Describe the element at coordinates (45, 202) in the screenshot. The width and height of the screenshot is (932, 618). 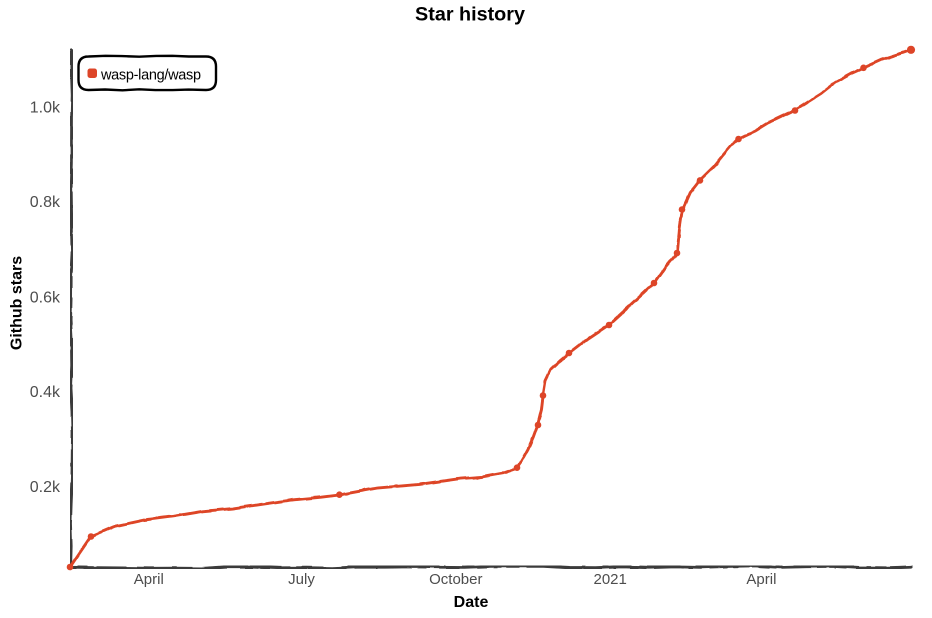
I see `svg-text: 0.8k` at that location.